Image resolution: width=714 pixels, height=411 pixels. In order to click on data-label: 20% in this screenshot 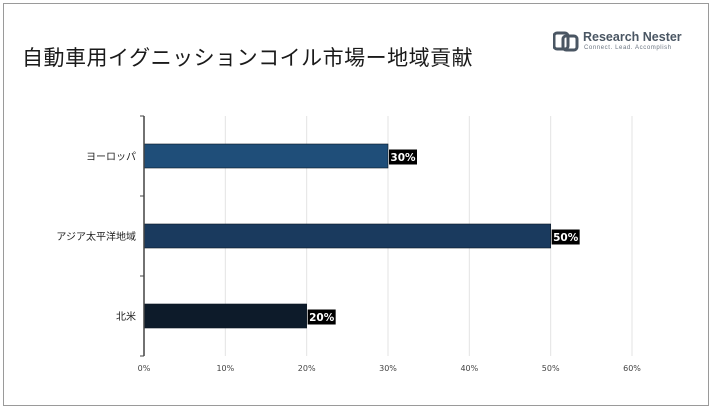, I will do `click(322, 318)`.